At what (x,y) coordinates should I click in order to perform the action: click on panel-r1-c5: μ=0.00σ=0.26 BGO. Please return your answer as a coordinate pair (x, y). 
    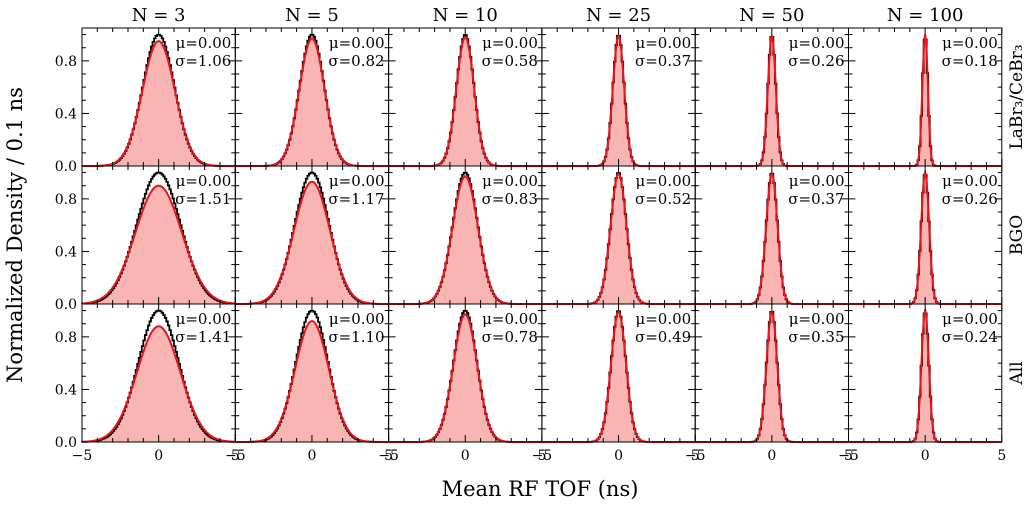
    Looking at the image, I should click on (937, 235).